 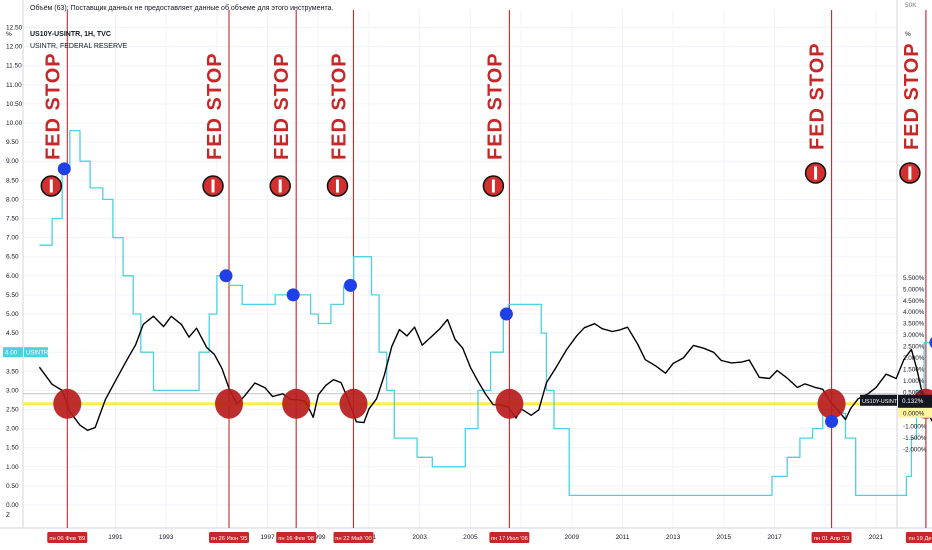 I want to click on date-badge-label: пн 26 Июн '95, so click(x=229, y=539).